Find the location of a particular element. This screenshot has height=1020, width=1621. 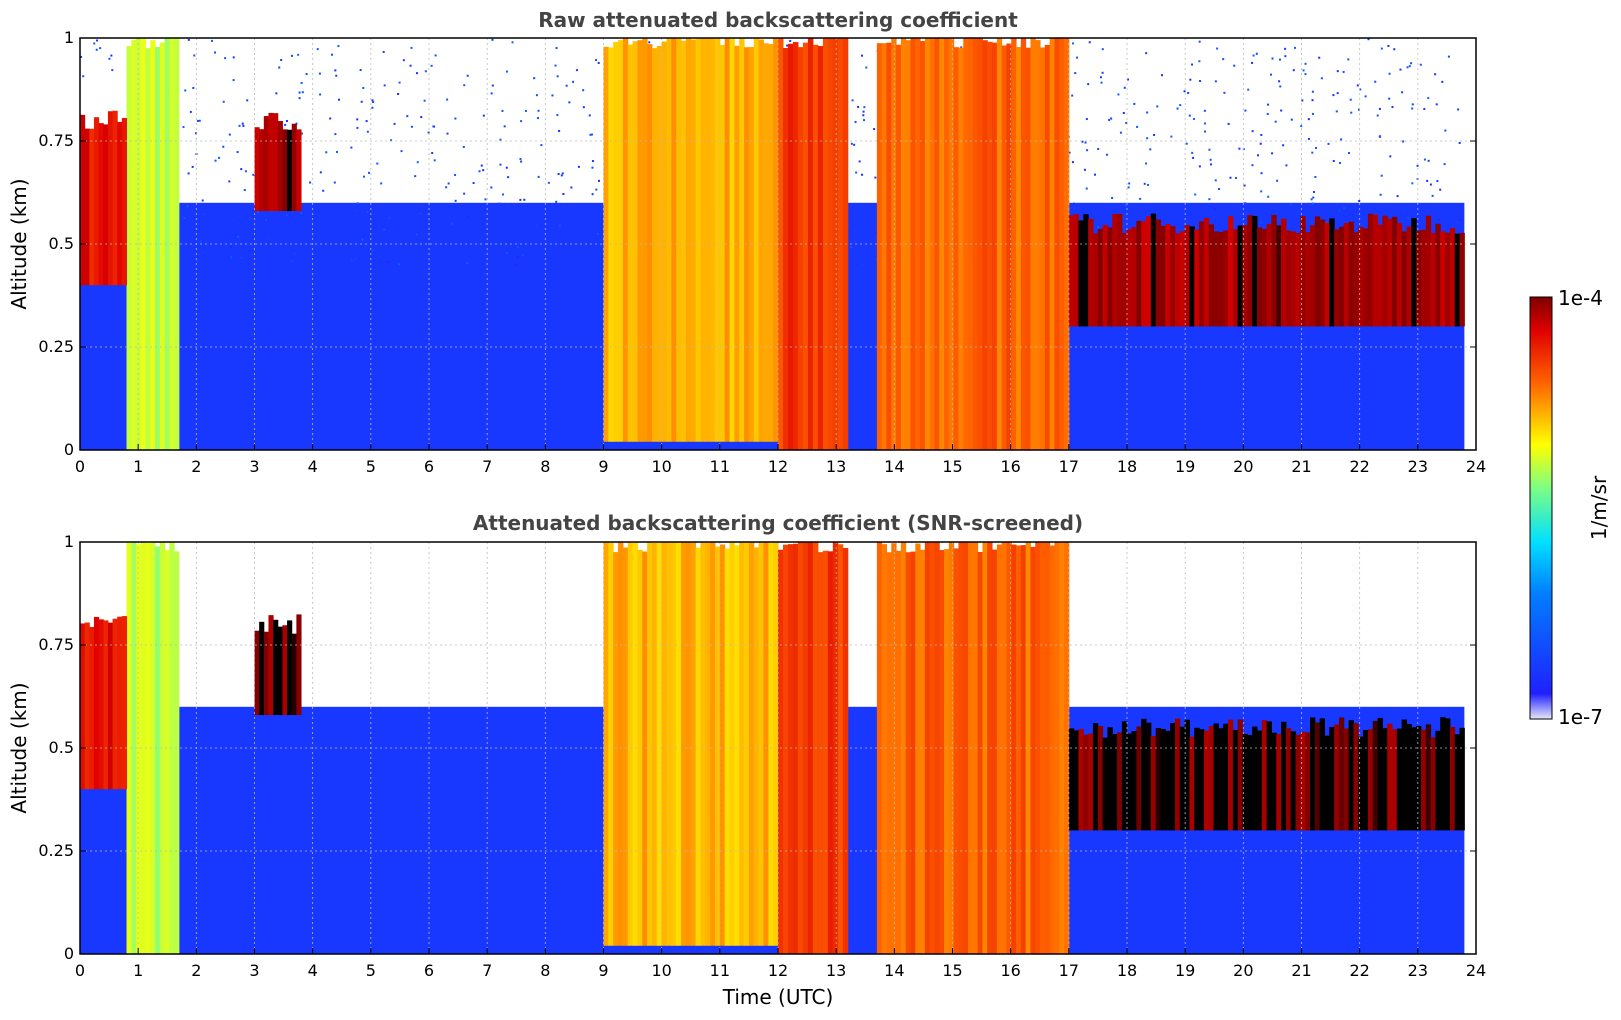

x-tick-label: 12 is located at coordinates (778, 970).